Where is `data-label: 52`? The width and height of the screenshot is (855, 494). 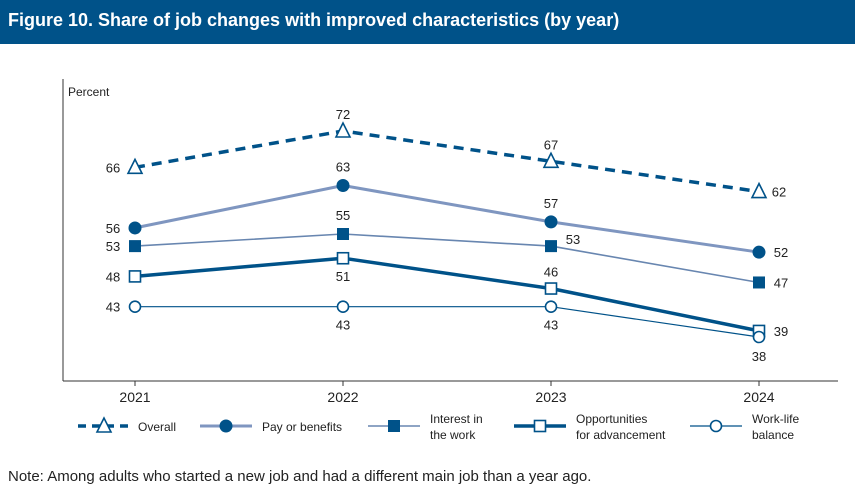 data-label: 52 is located at coordinates (781, 252).